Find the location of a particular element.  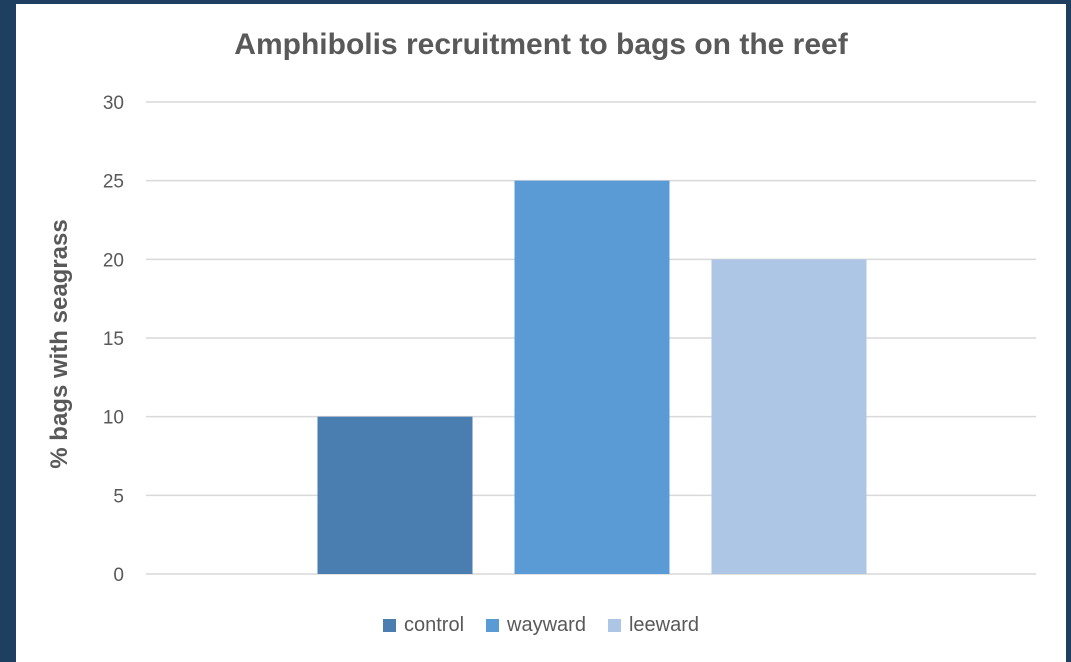

y-tick-label: 0 is located at coordinates (118, 575).